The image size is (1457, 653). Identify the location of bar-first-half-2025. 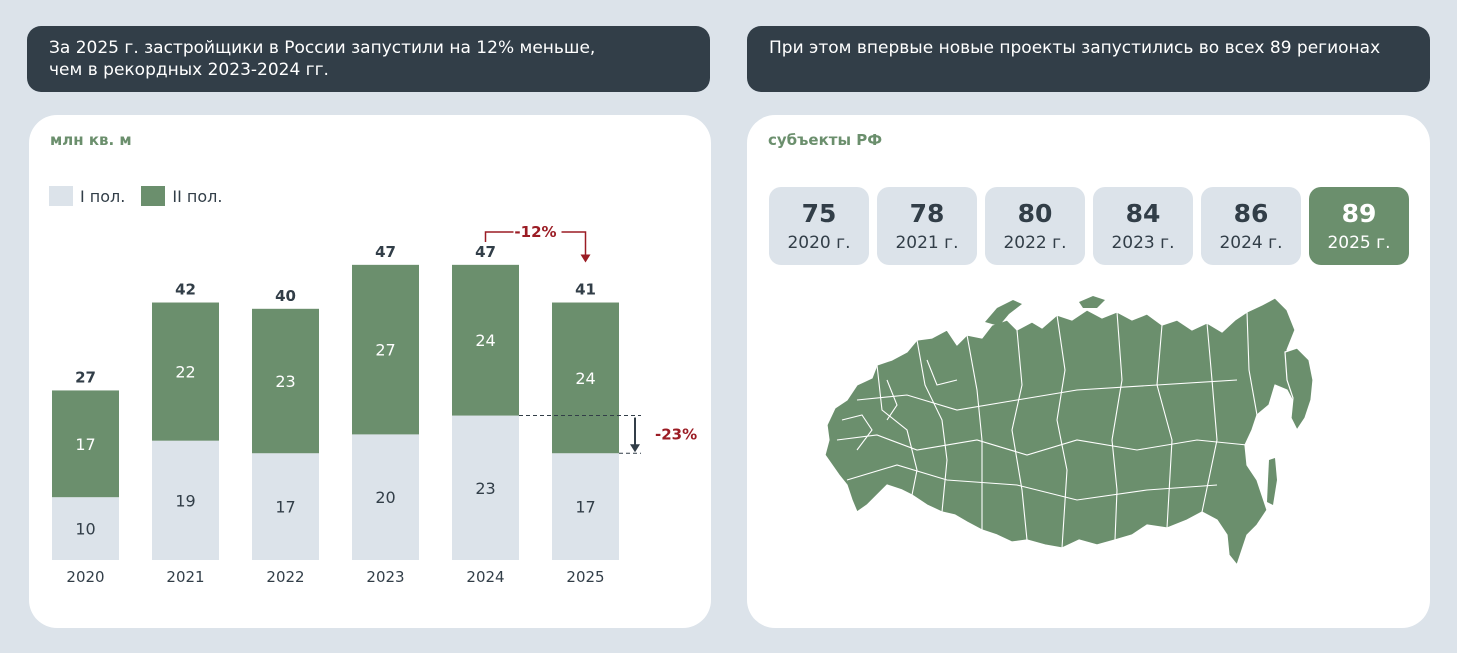
(585, 506).